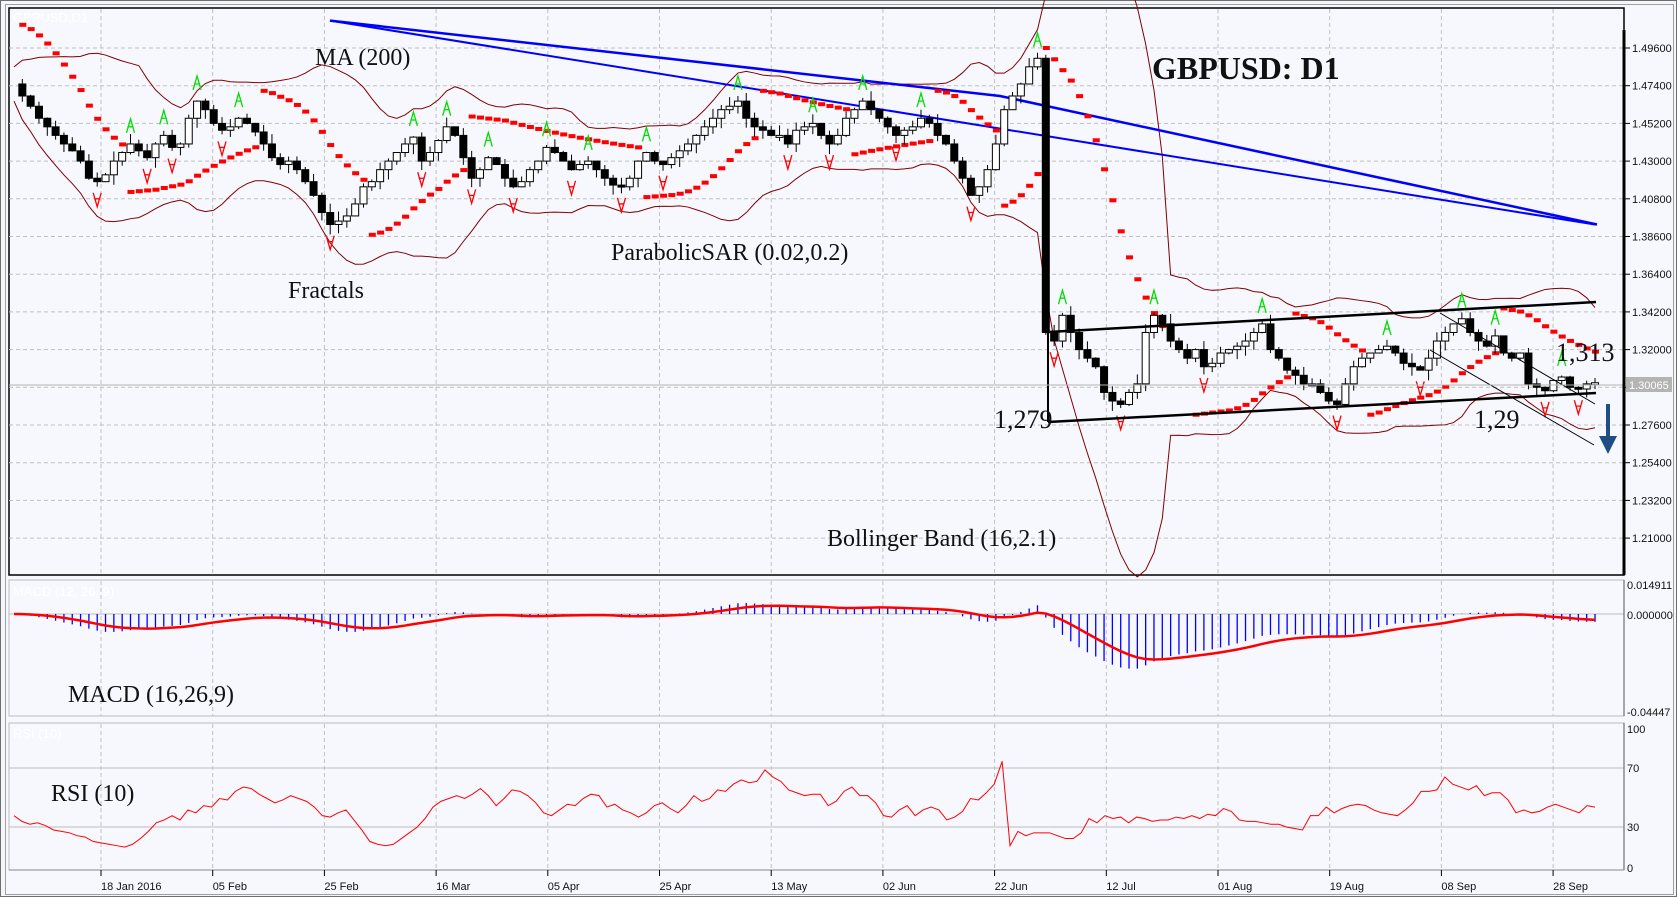 This screenshot has width=1677, height=897. Describe the element at coordinates (1011, 887) in the screenshot. I see `svg-text: 22 Jun` at that location.